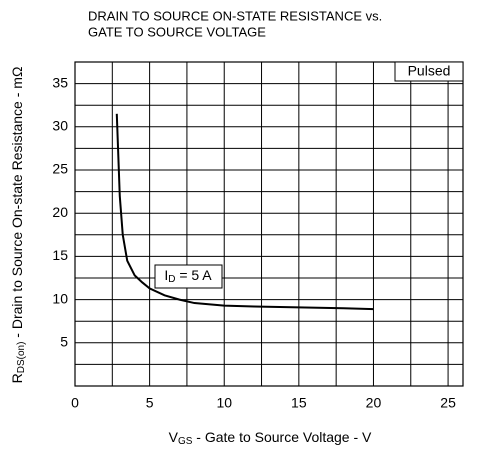 This screenshot has width=491, height=451. I want to click on symbol: I, so click(166, 275).